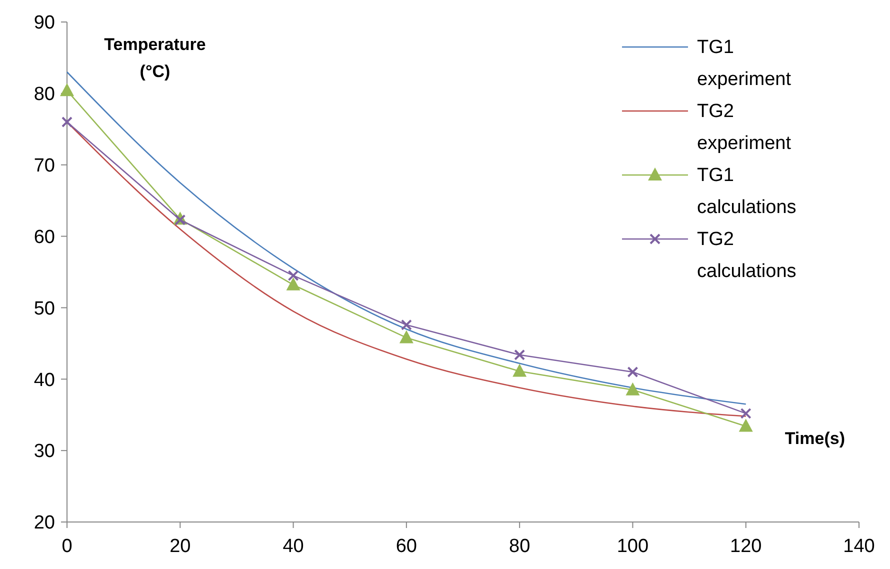  What do you see at coordinates (859, 546) in the screenshot?
I see `x-tick-label: 140` at bounding box center [859, 546].